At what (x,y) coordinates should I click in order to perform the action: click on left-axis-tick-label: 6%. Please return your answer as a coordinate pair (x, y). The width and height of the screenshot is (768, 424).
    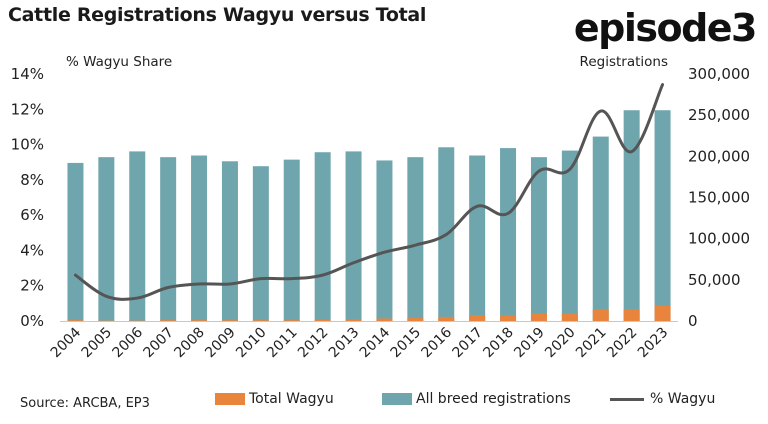
    Looking at the image, I should click on (32, 215).